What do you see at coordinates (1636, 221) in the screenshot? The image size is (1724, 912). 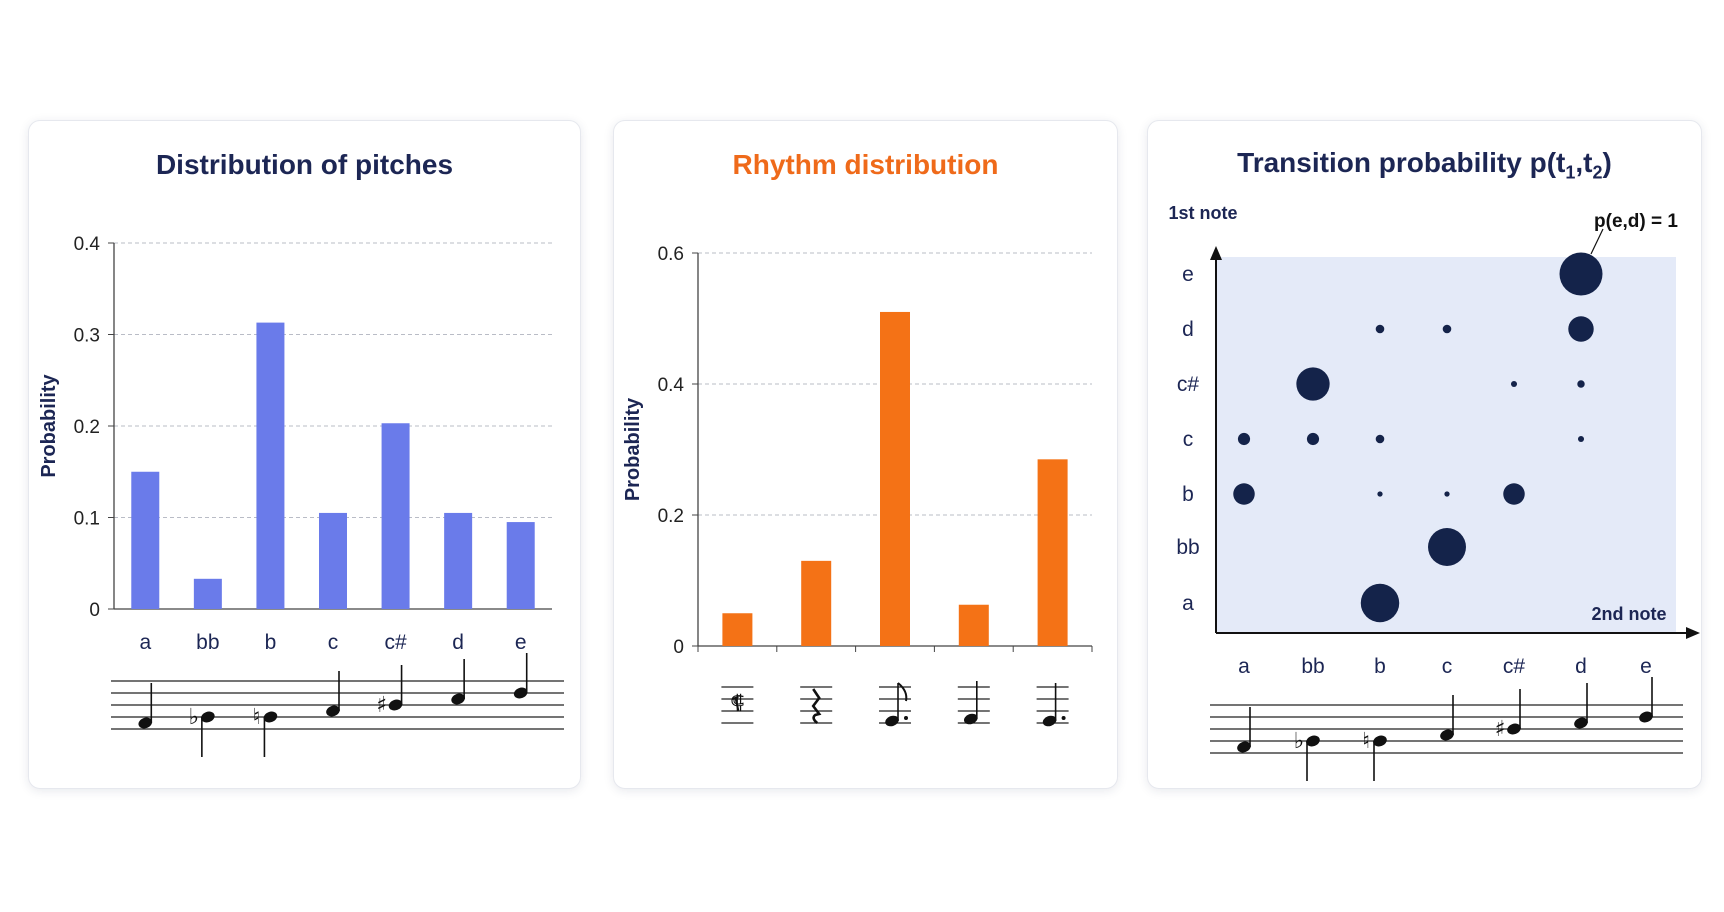 I see `annotation-label: p(e,d) = 1` at bounding box center [1636, 221].